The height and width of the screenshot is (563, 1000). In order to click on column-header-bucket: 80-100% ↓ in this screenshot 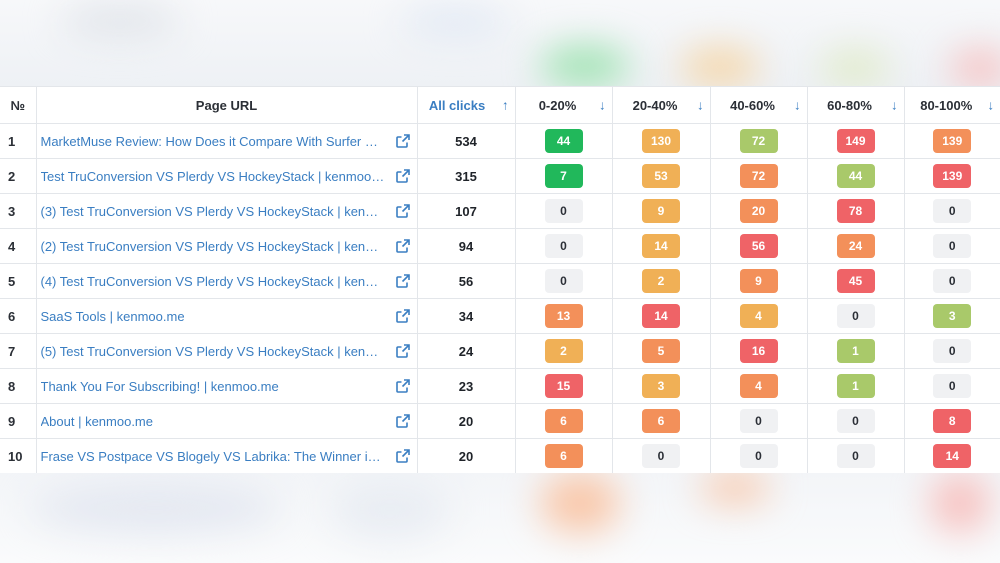, I will do `click(951, 105)`.